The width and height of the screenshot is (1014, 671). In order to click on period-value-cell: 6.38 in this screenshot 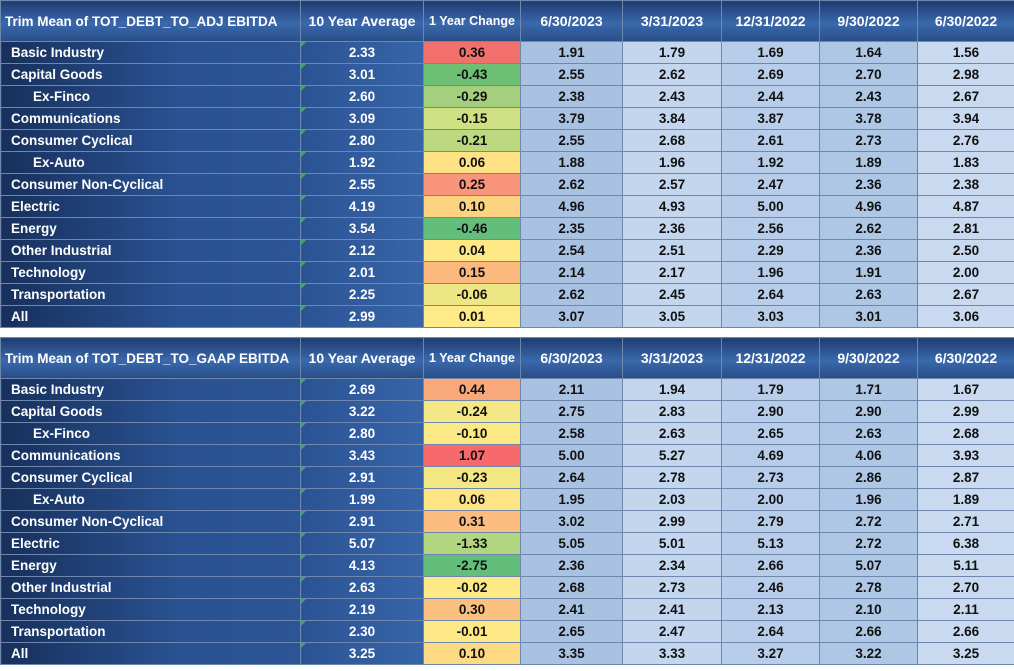, I will do `click(965, 543)`.